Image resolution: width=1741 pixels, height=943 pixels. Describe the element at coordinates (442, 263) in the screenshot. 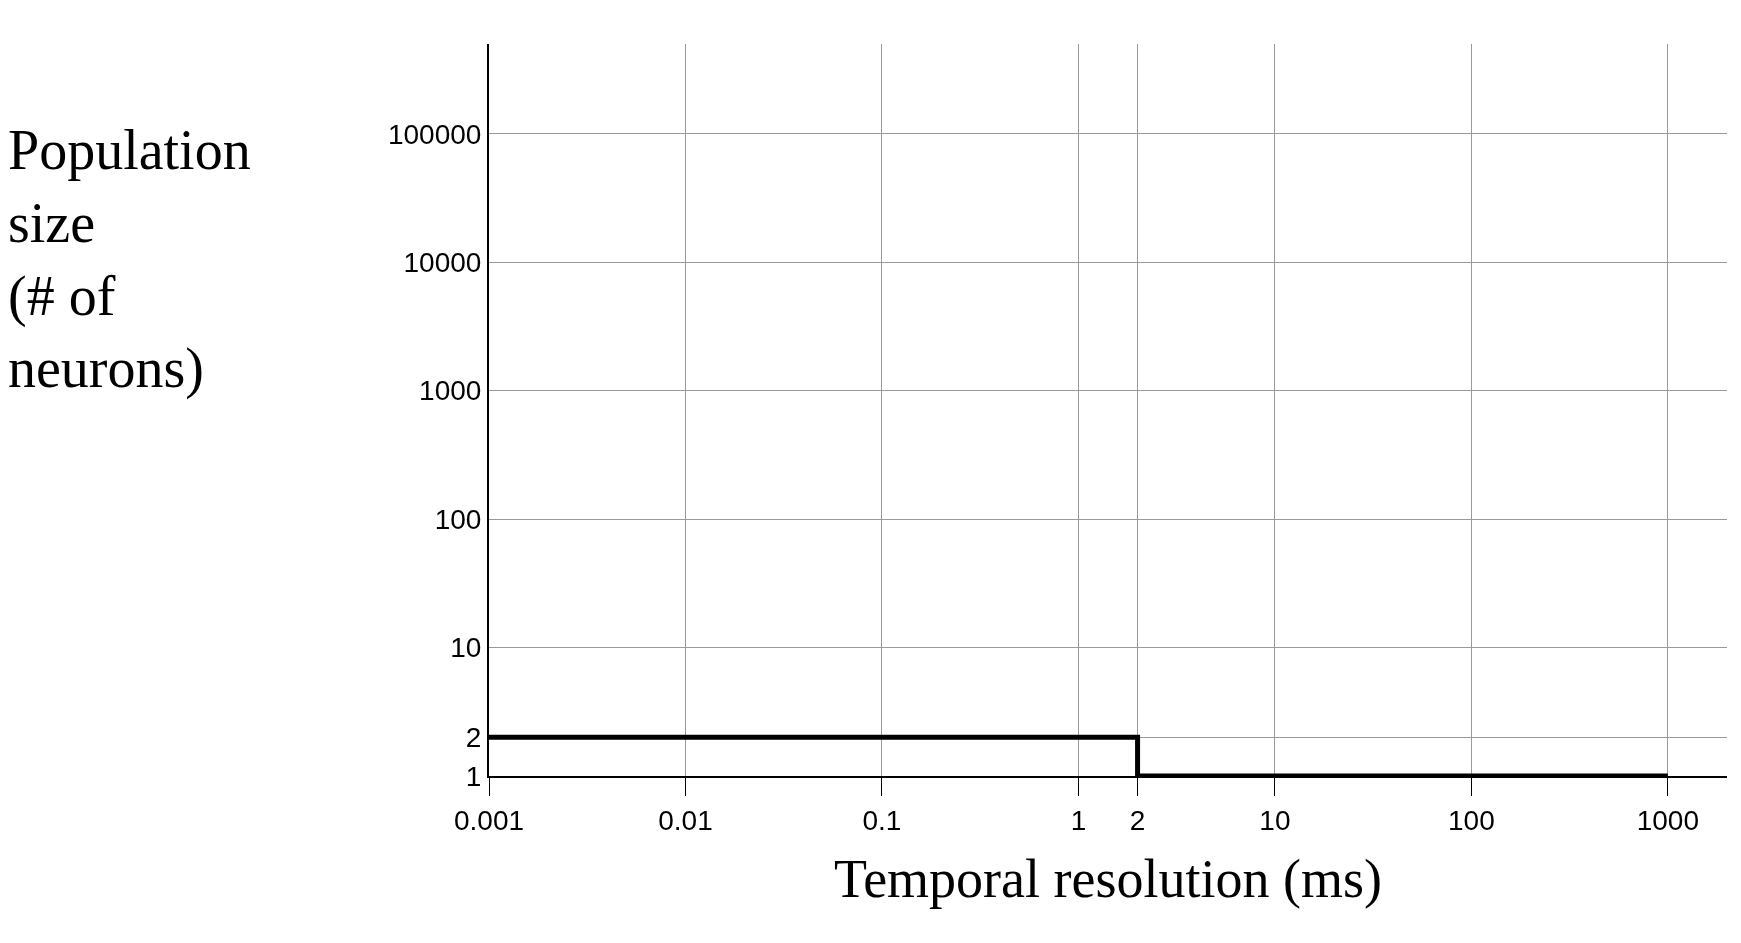

I see `y-tick-label: 10000` at that location.